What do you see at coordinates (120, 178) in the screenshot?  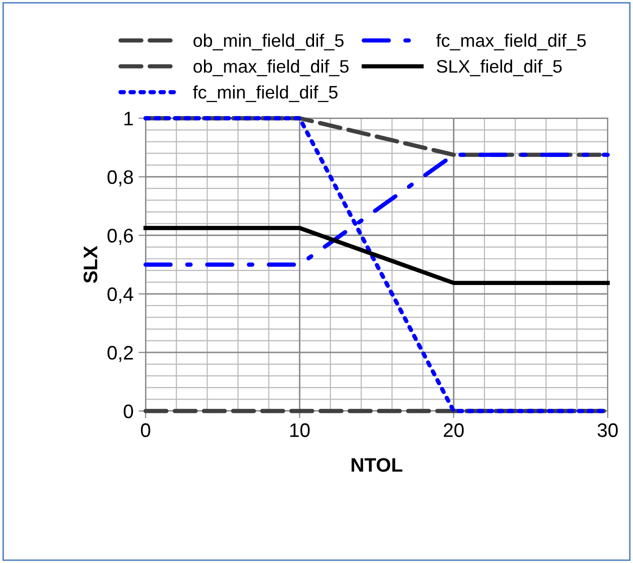 I see `y-tick-label: 0,8` at bounding box center [120, 178].